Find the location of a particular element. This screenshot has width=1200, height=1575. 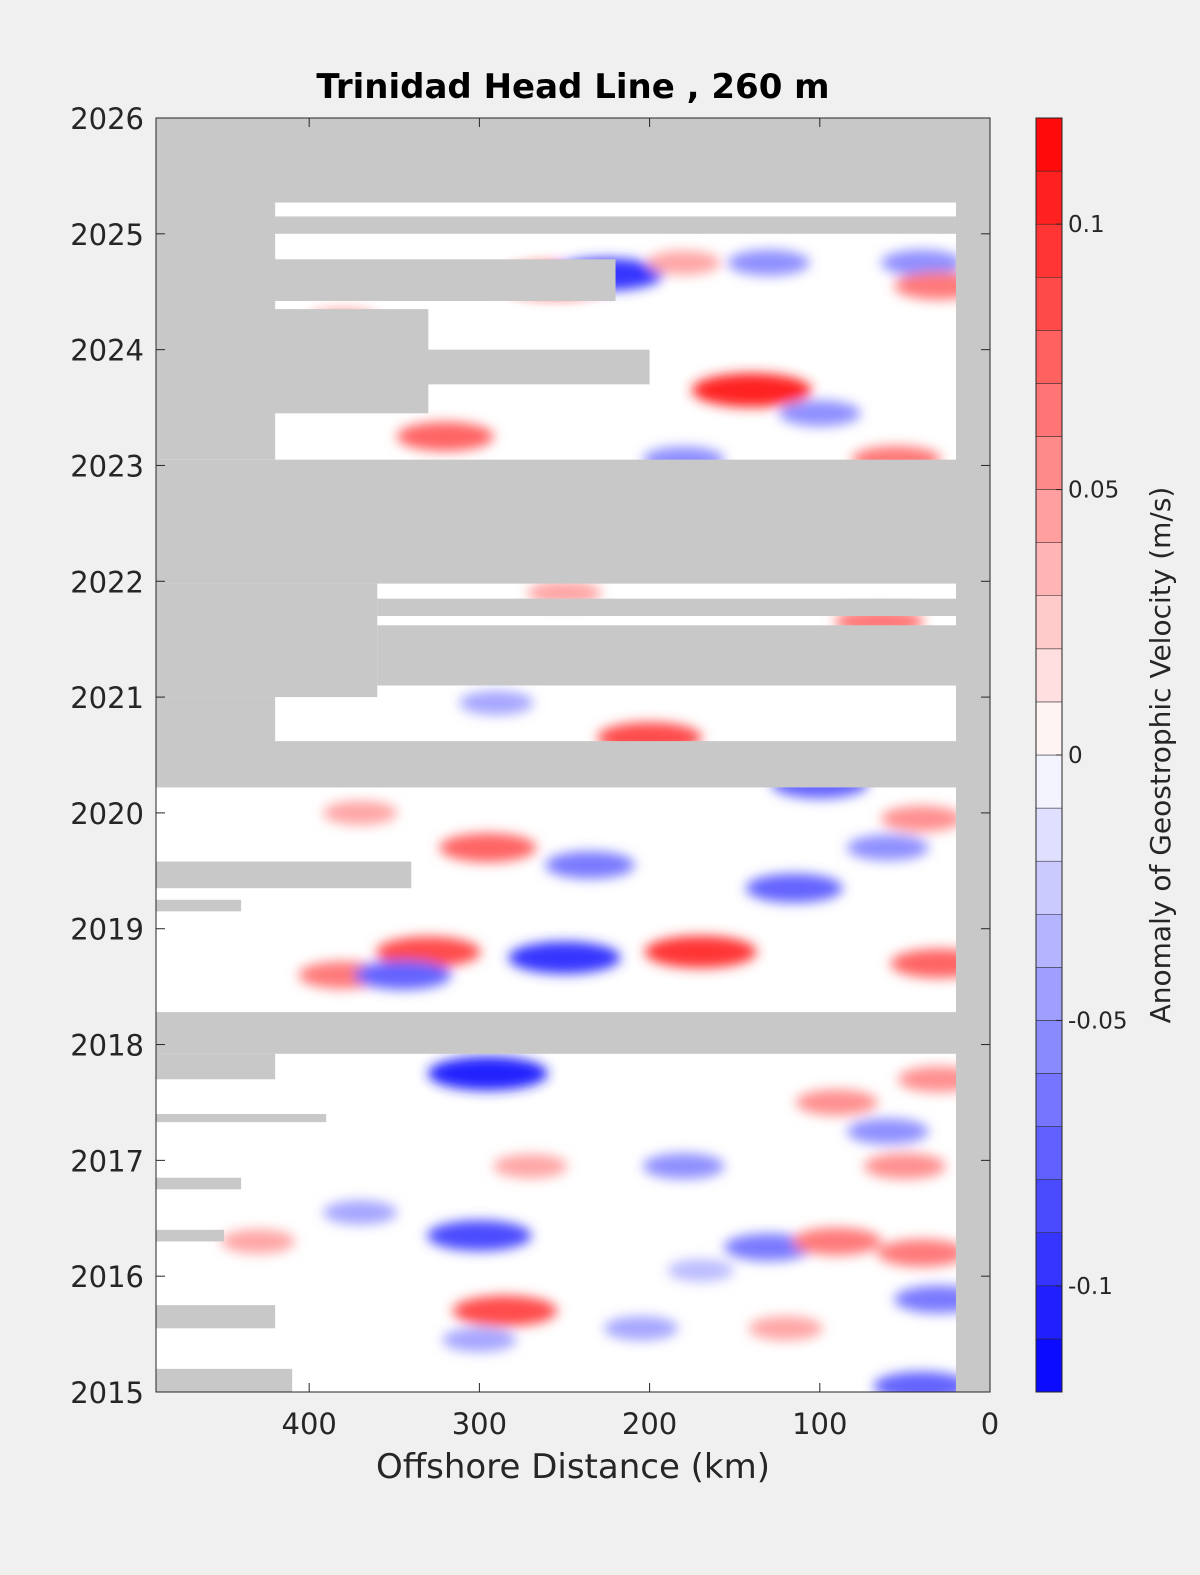

colorbar-tick-label: 0.1 is located at coordinates (1086, 225).